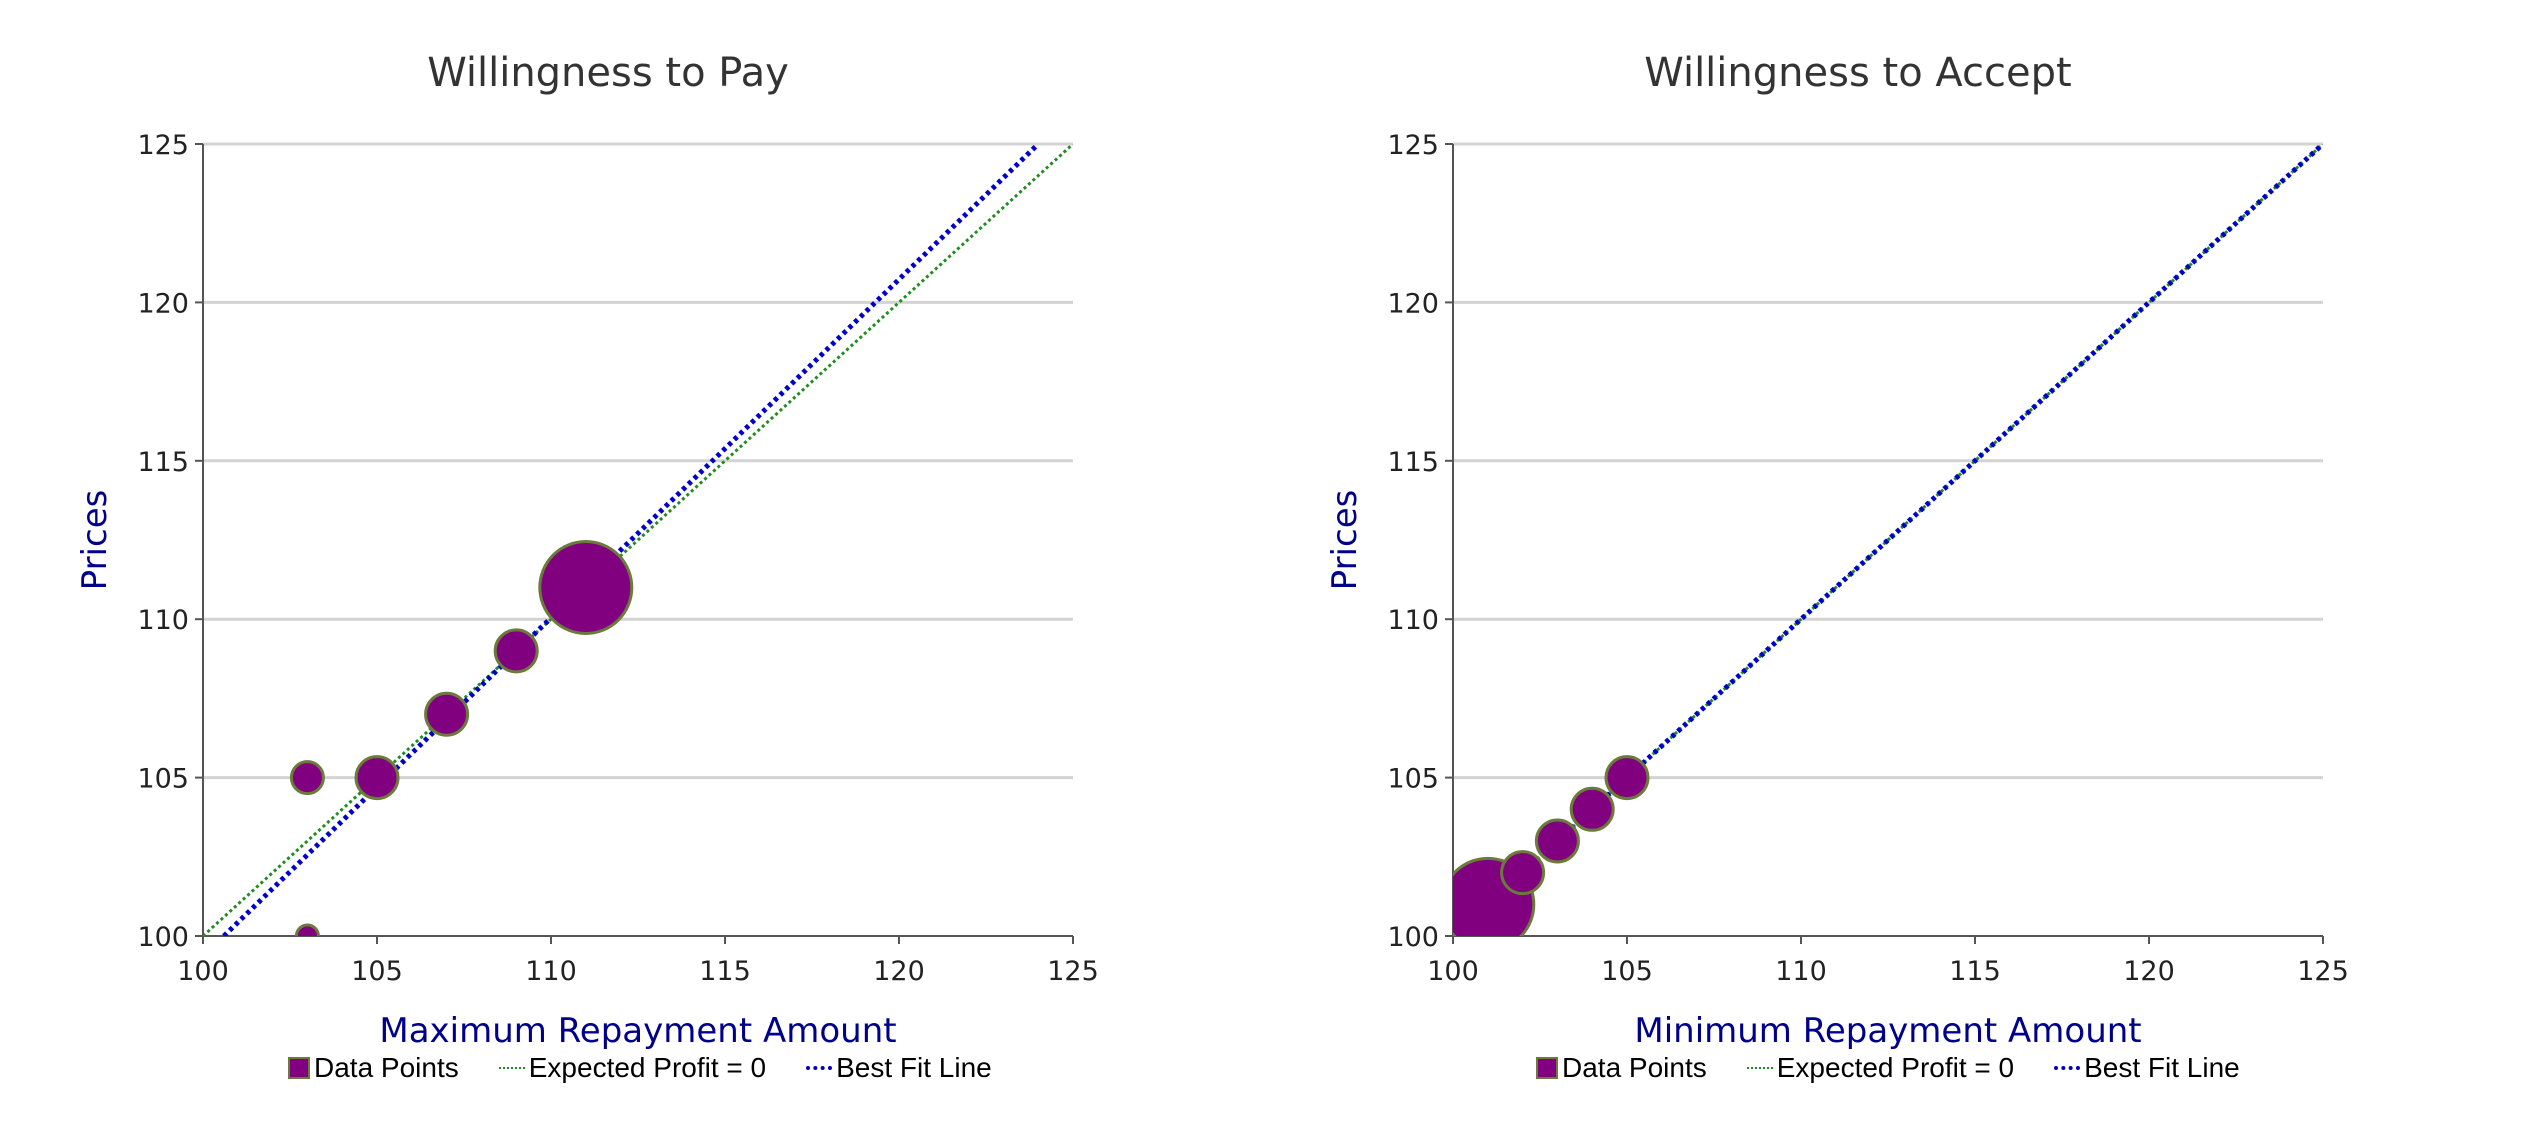 The height and width of the screenshot is (1140, 2526). Describe the element at coordinates (1887, 1031) in the screenshot. I see `x-axis-label: Minimum Repayment Amount` at that location.